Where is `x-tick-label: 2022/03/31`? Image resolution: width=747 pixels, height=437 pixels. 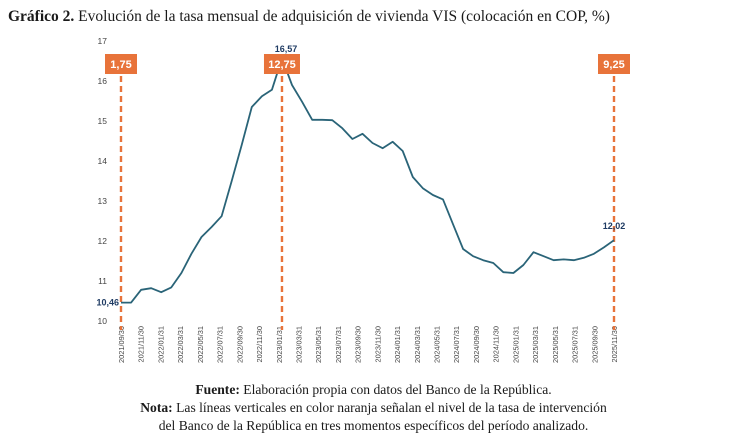
x-tick-label: 2022/03/31 is located at coordinates (180, 344).